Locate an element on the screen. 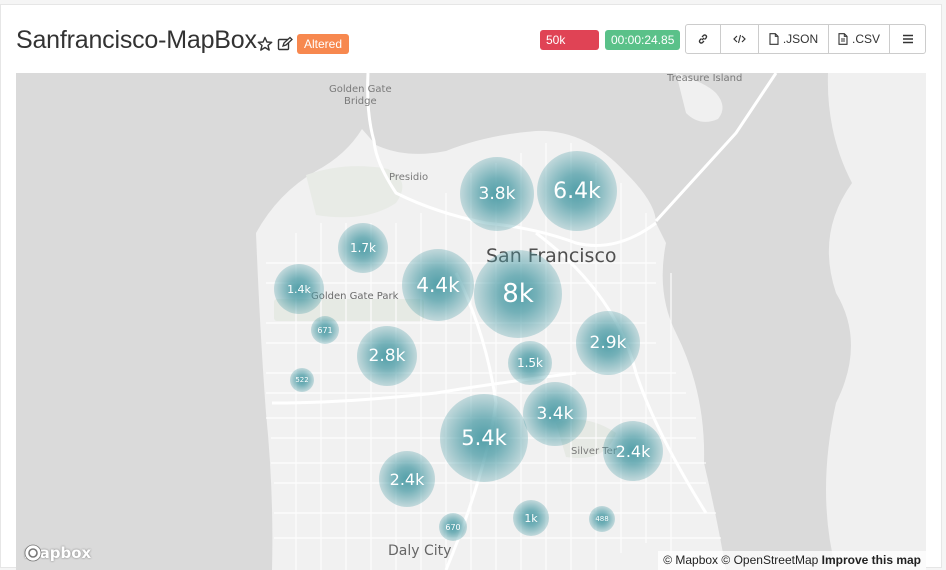 This screenshot has width=946, height=570. cluster-count-label: 3.4k is located at coordinates (555, 414).